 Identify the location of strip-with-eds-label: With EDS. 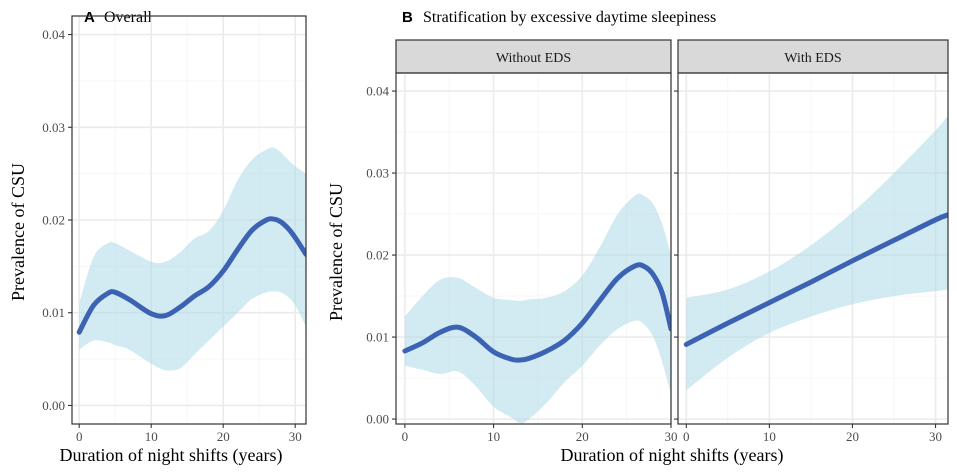
(812, 58).